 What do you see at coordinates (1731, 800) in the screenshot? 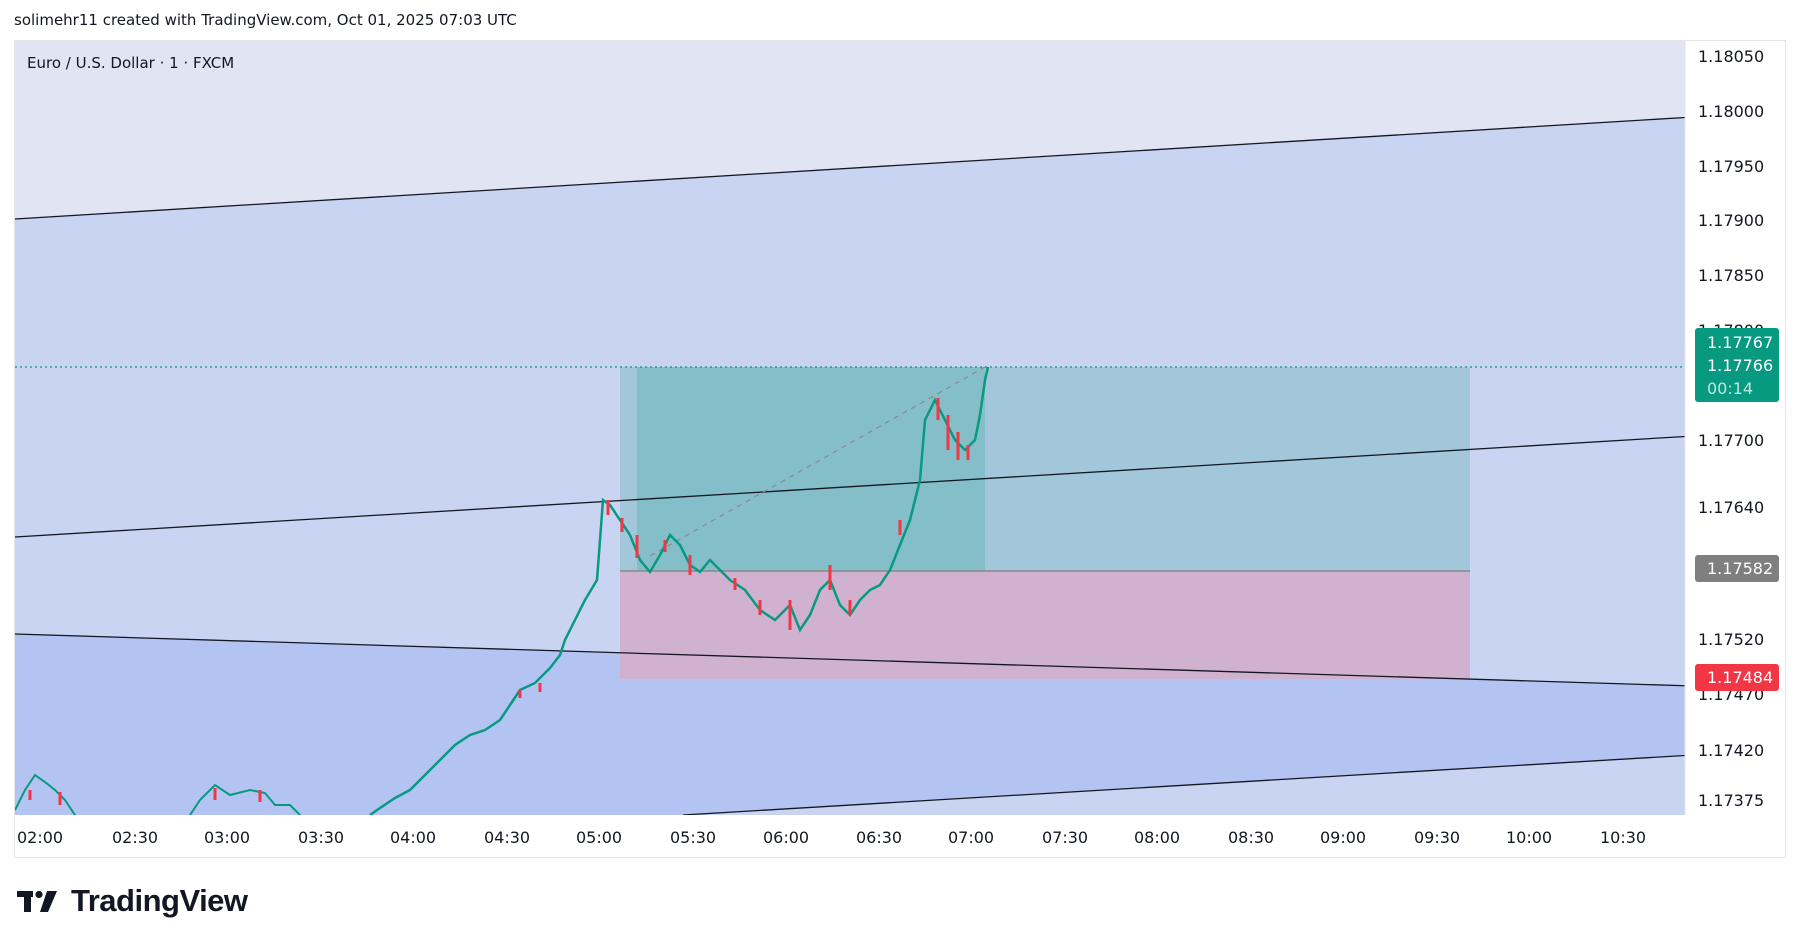
I see `svg-text: 1.17375` at bounding box center [1731, 800].